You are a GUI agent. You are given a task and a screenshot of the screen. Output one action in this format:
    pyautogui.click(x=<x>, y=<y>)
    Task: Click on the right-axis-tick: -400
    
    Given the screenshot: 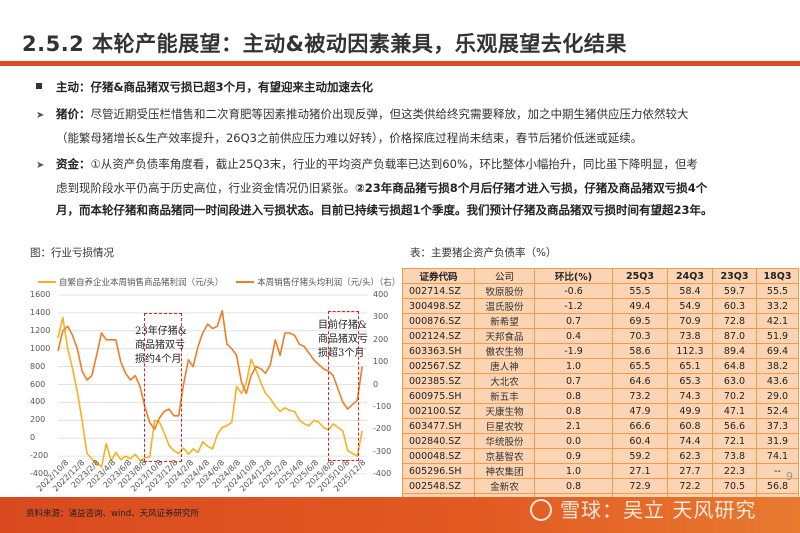 What is the action you would take?
    pyautogui.click(x=382, y=473)
    